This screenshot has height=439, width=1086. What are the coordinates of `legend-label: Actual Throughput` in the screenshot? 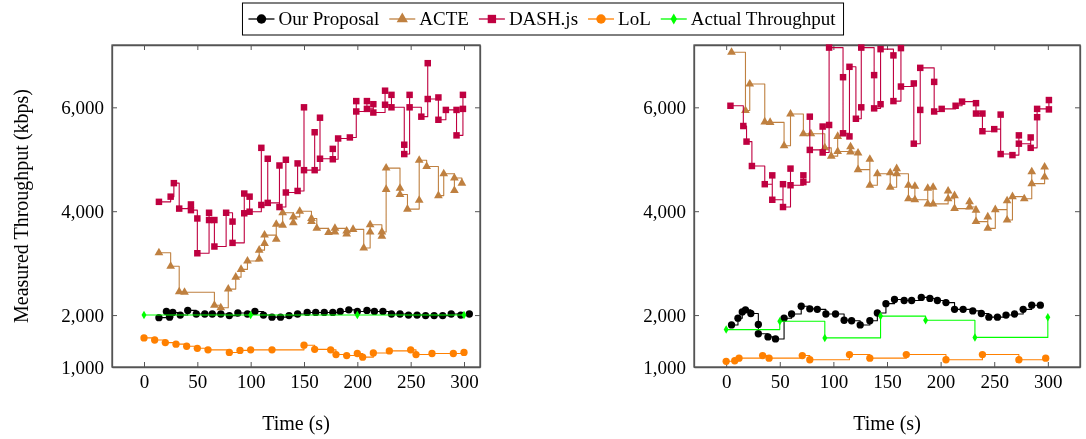 It's located at (763, 18).